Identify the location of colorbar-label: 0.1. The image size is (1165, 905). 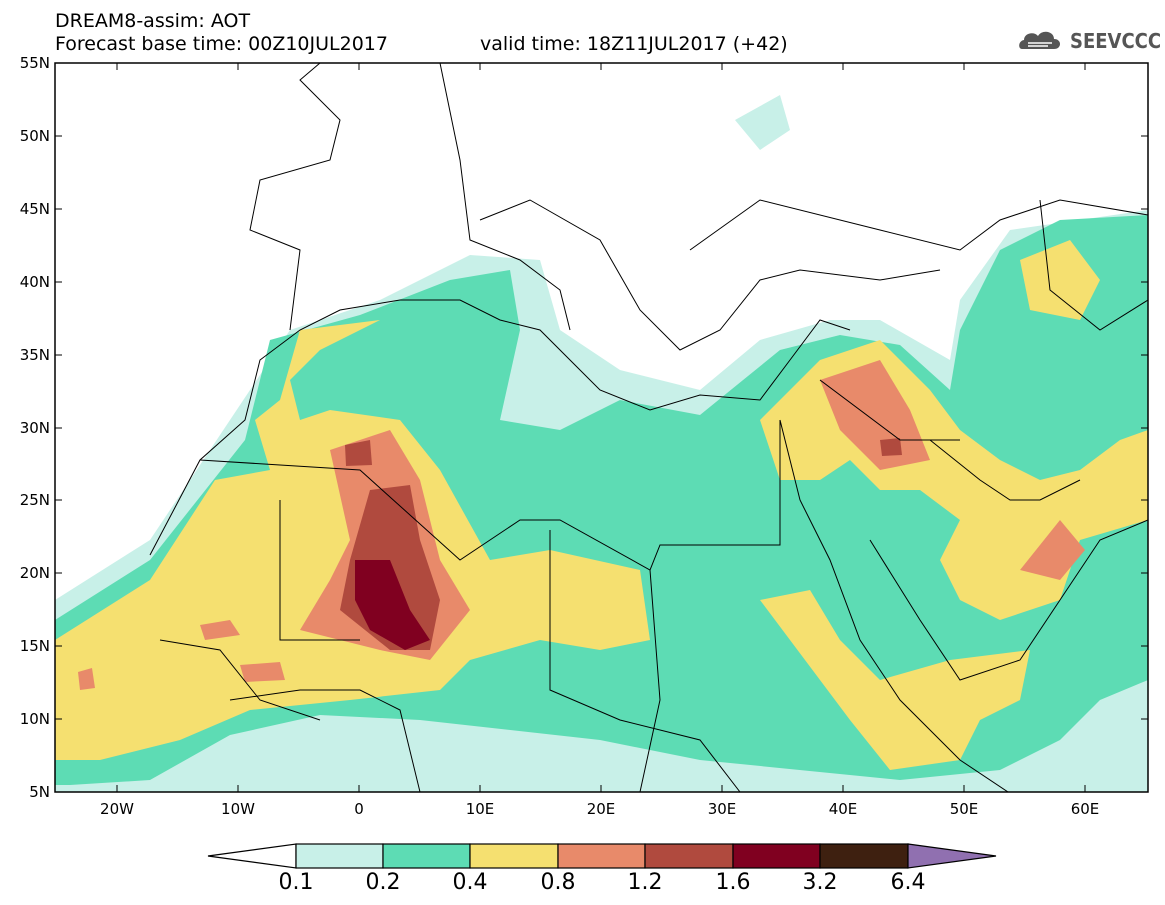
(296, 882).